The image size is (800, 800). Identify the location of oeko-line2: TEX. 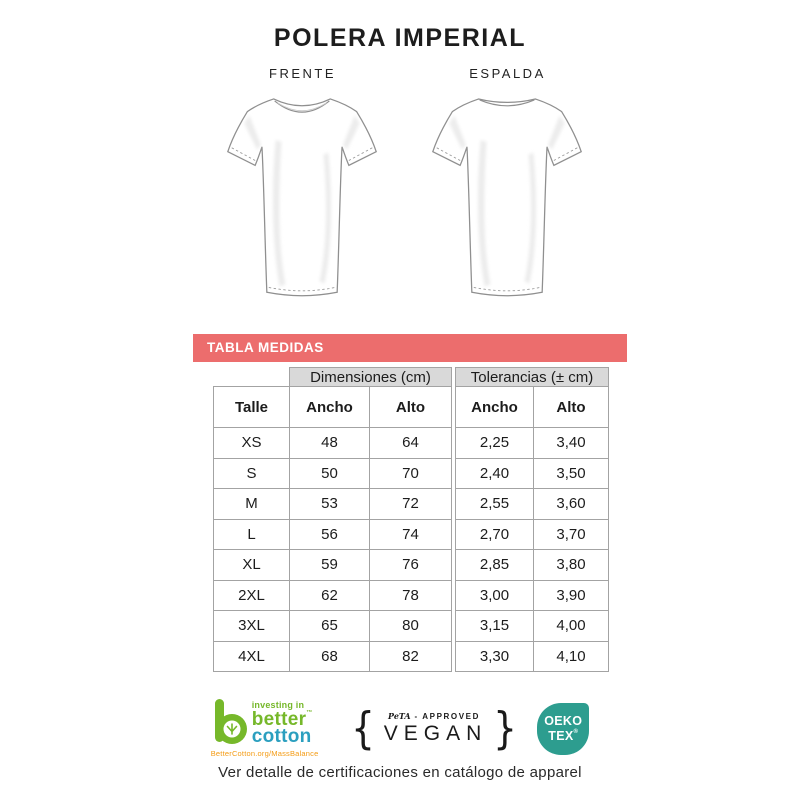
(561, 735).